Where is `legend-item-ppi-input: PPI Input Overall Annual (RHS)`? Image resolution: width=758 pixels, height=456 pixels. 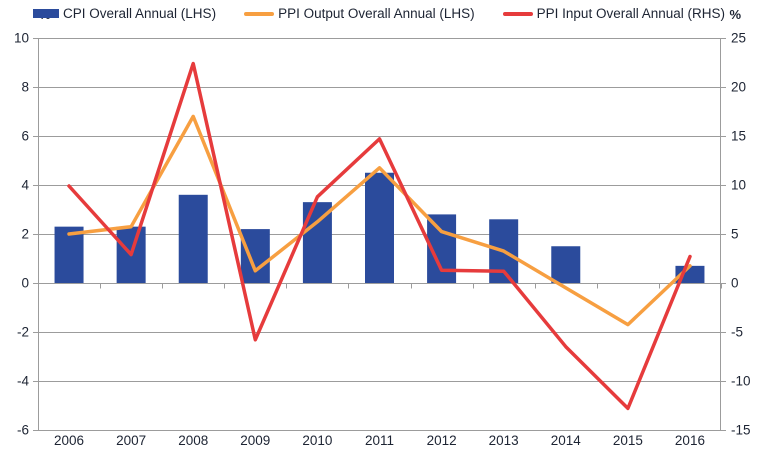
legend-item-ppi-input: PPI Input Overall Annual (RHS) is located at coordinates (613, 13).